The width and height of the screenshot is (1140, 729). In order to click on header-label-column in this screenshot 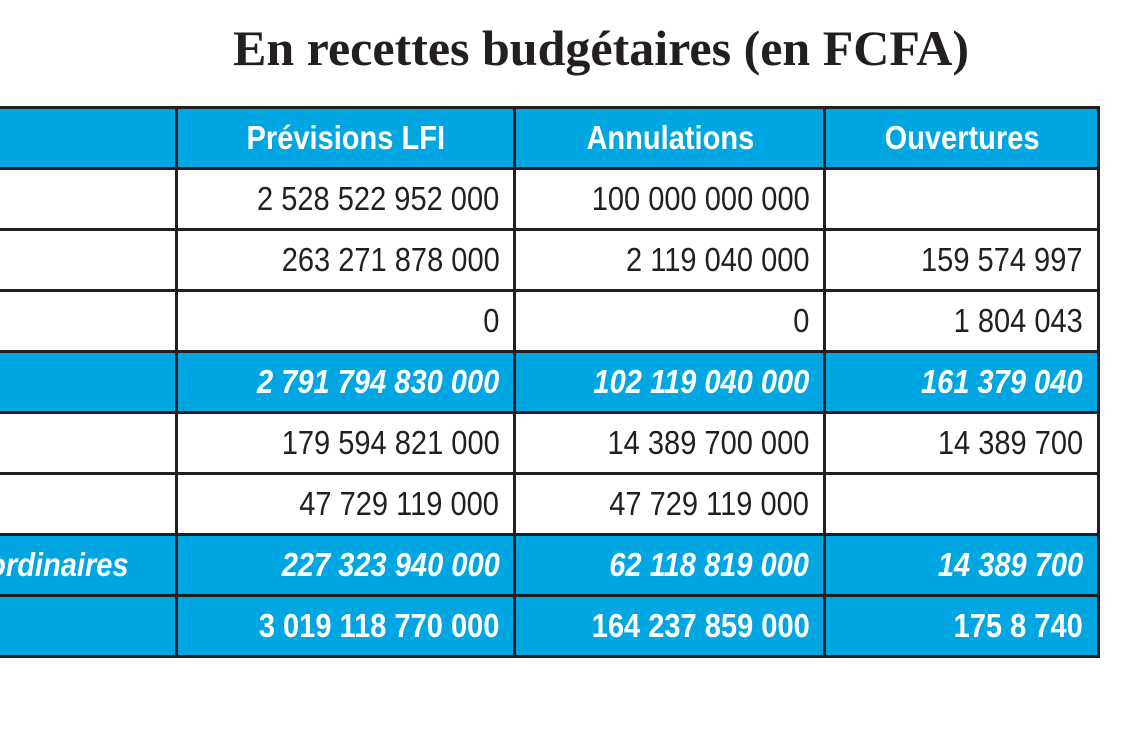, I will do `click(89, 138)`.